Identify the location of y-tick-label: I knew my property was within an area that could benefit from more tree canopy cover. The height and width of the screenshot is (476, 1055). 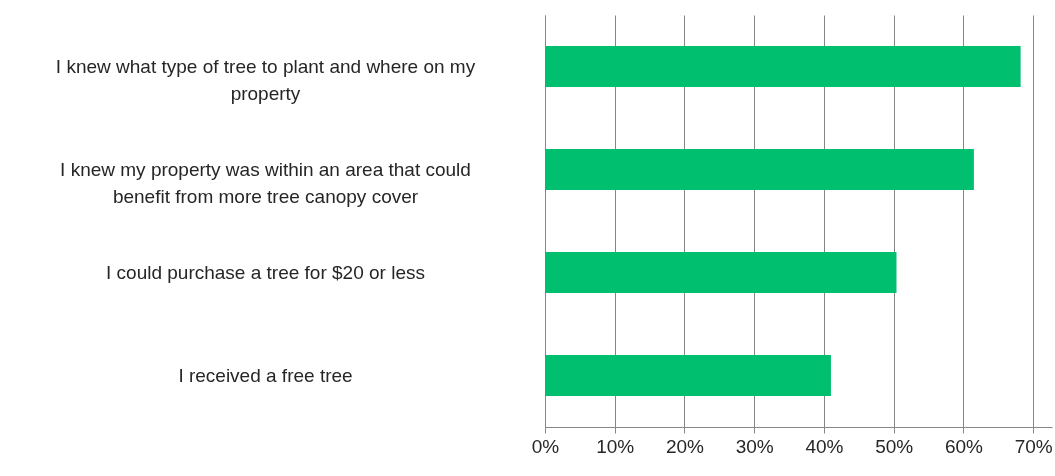
(265, 182).